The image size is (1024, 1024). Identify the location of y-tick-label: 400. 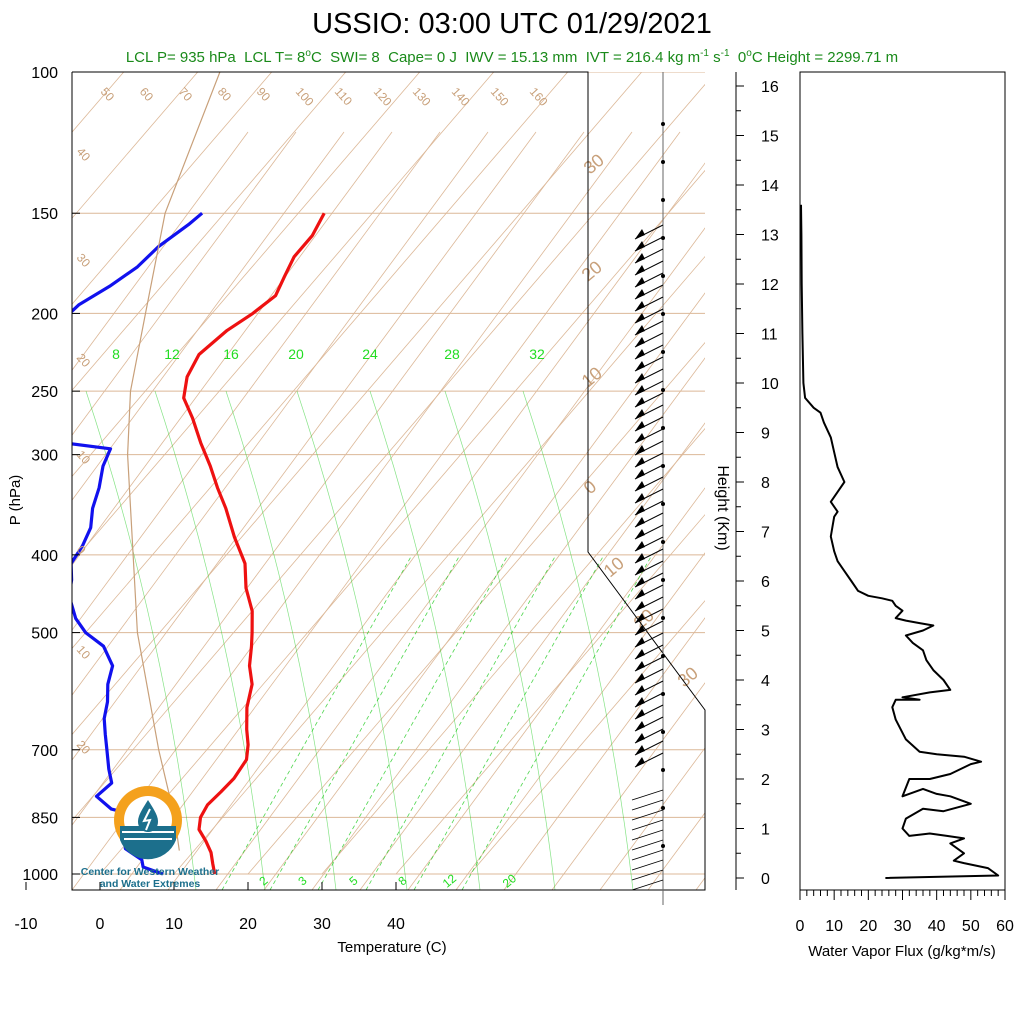
(44, 556).